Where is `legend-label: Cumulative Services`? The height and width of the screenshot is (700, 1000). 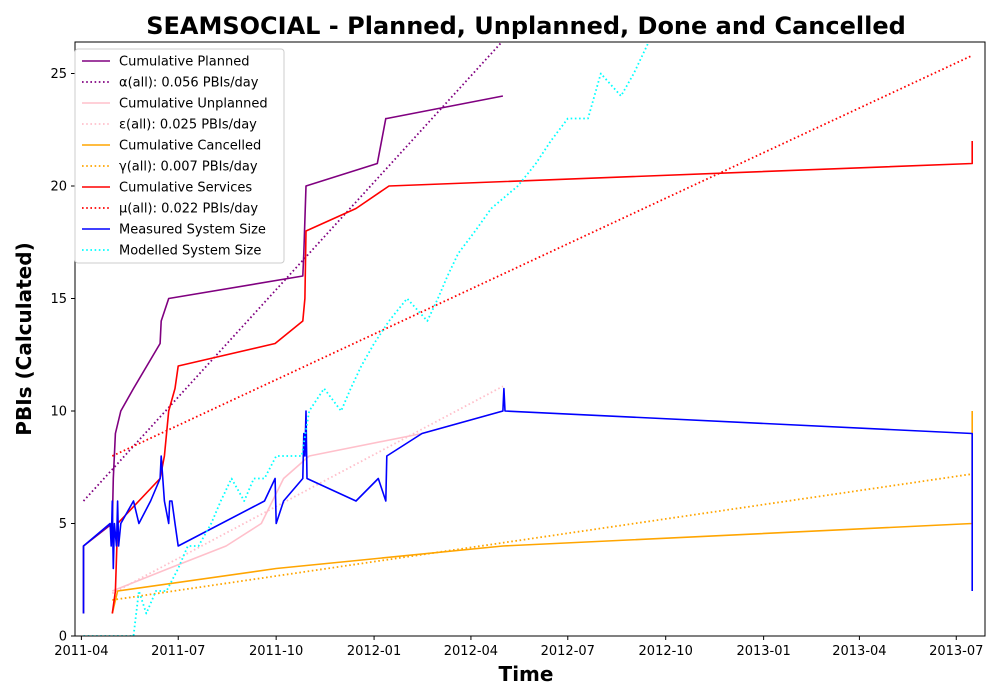
legend-label: Cumulative Services is located at coordinates (185, 188).